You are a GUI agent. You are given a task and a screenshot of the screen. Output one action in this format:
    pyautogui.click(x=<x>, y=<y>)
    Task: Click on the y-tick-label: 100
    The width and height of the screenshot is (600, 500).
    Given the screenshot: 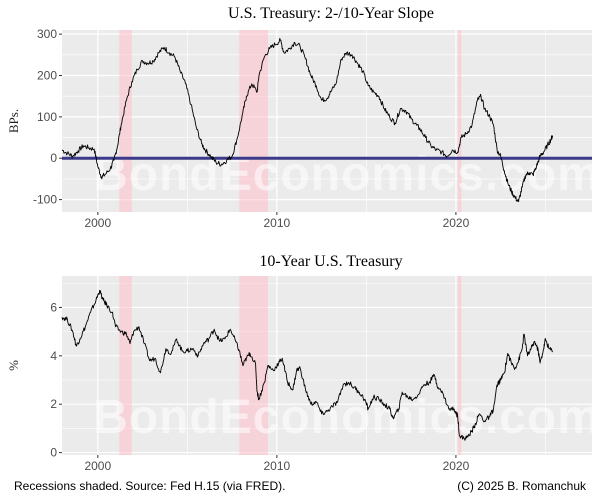 What is the action you would take?
    pyautogui.click(x=47, y=117)
    